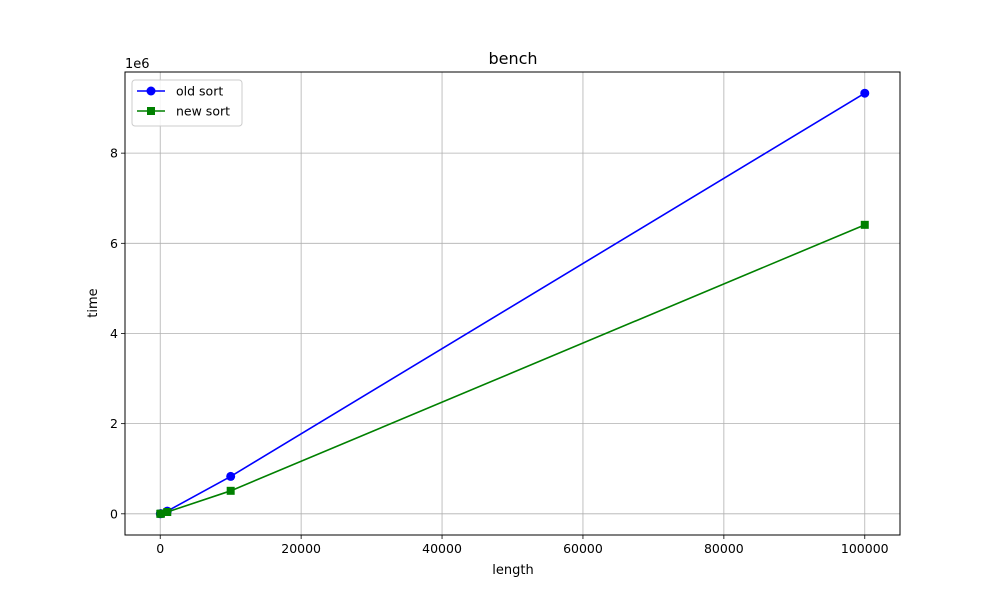 The width and height of the screenshot is (1000, 604). Describe the element at coordinates (724, 548) in the screenshot. I see `x-tick-label: 80000` at that location.